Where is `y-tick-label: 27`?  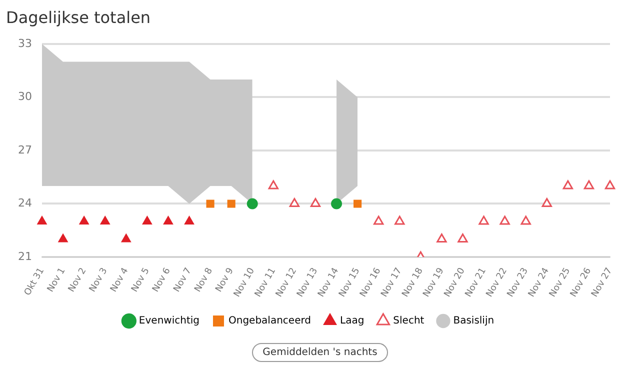
y-tick-label: 27 is located at coordinates (25, 149).